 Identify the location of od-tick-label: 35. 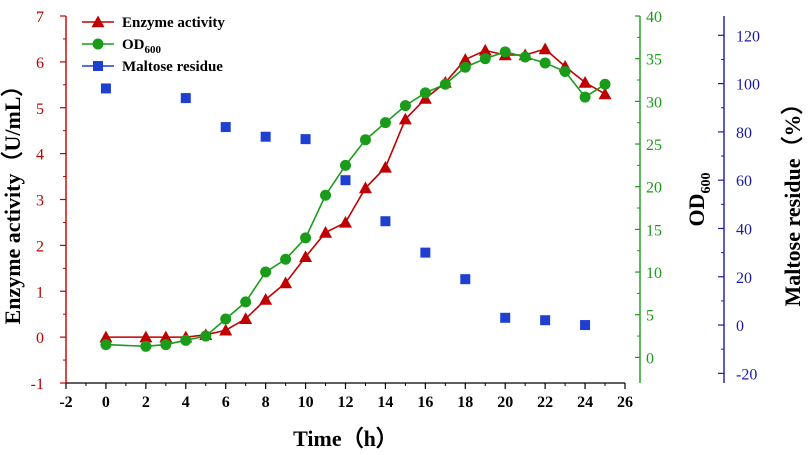
(654, 60).